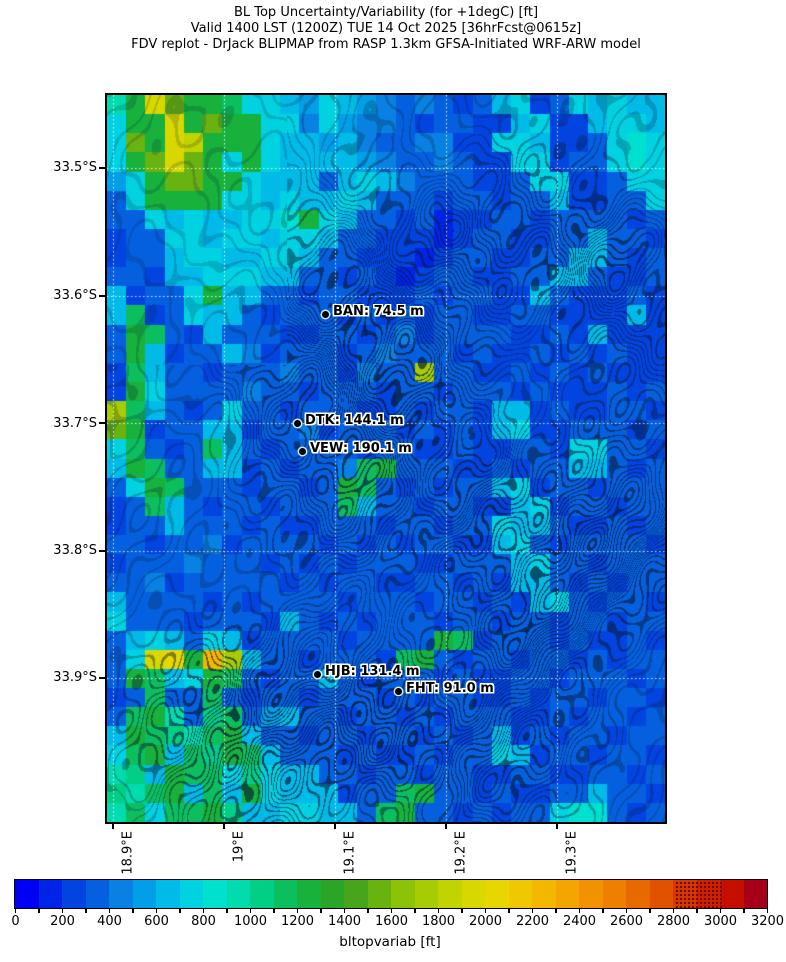 The image size is (786, 962). What do you see at coordinates (250, 921) in the screenshot?
I see `colorbar-tick-label: 1000` at bounding box center [250, 921].